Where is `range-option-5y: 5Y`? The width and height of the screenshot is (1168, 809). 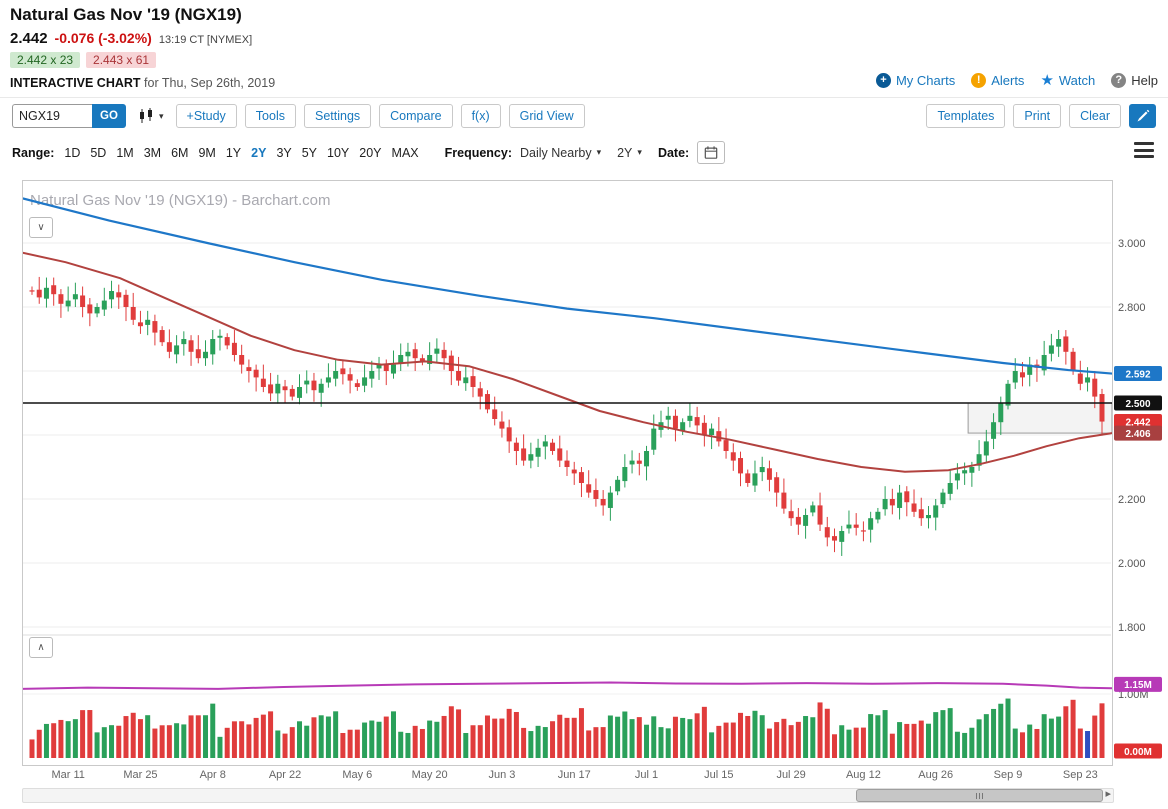
range-option-5y: 5Y is located at coordinates (309, 152).